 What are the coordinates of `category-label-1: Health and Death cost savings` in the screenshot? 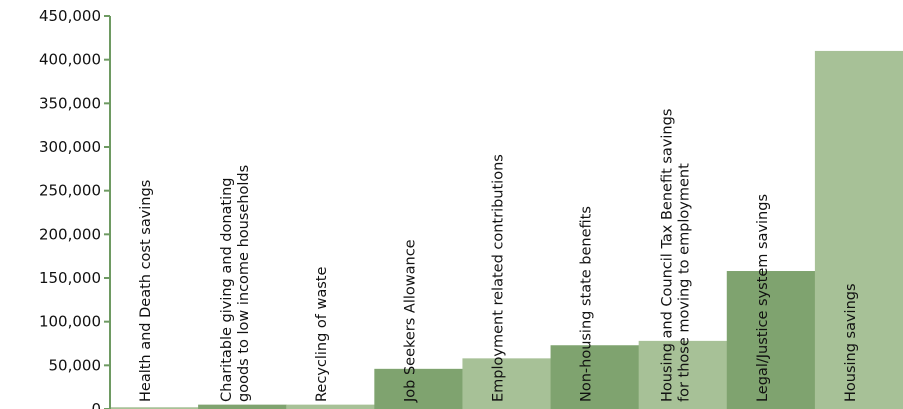 It's located at (146, 291).